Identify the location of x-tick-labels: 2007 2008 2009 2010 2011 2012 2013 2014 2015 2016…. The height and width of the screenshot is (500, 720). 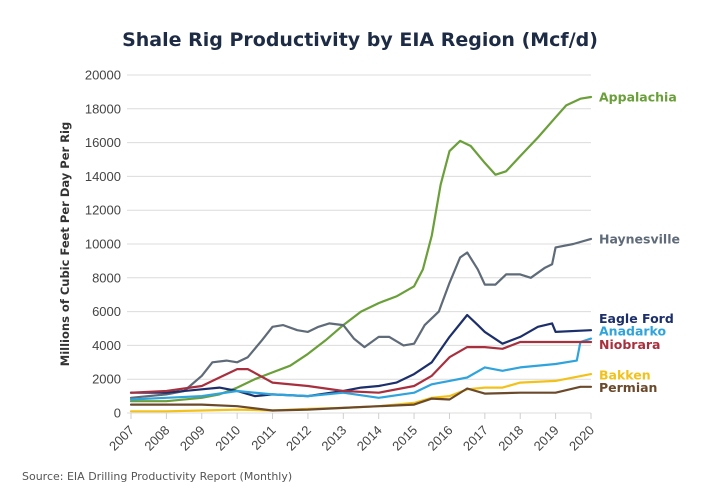
(351, 433).